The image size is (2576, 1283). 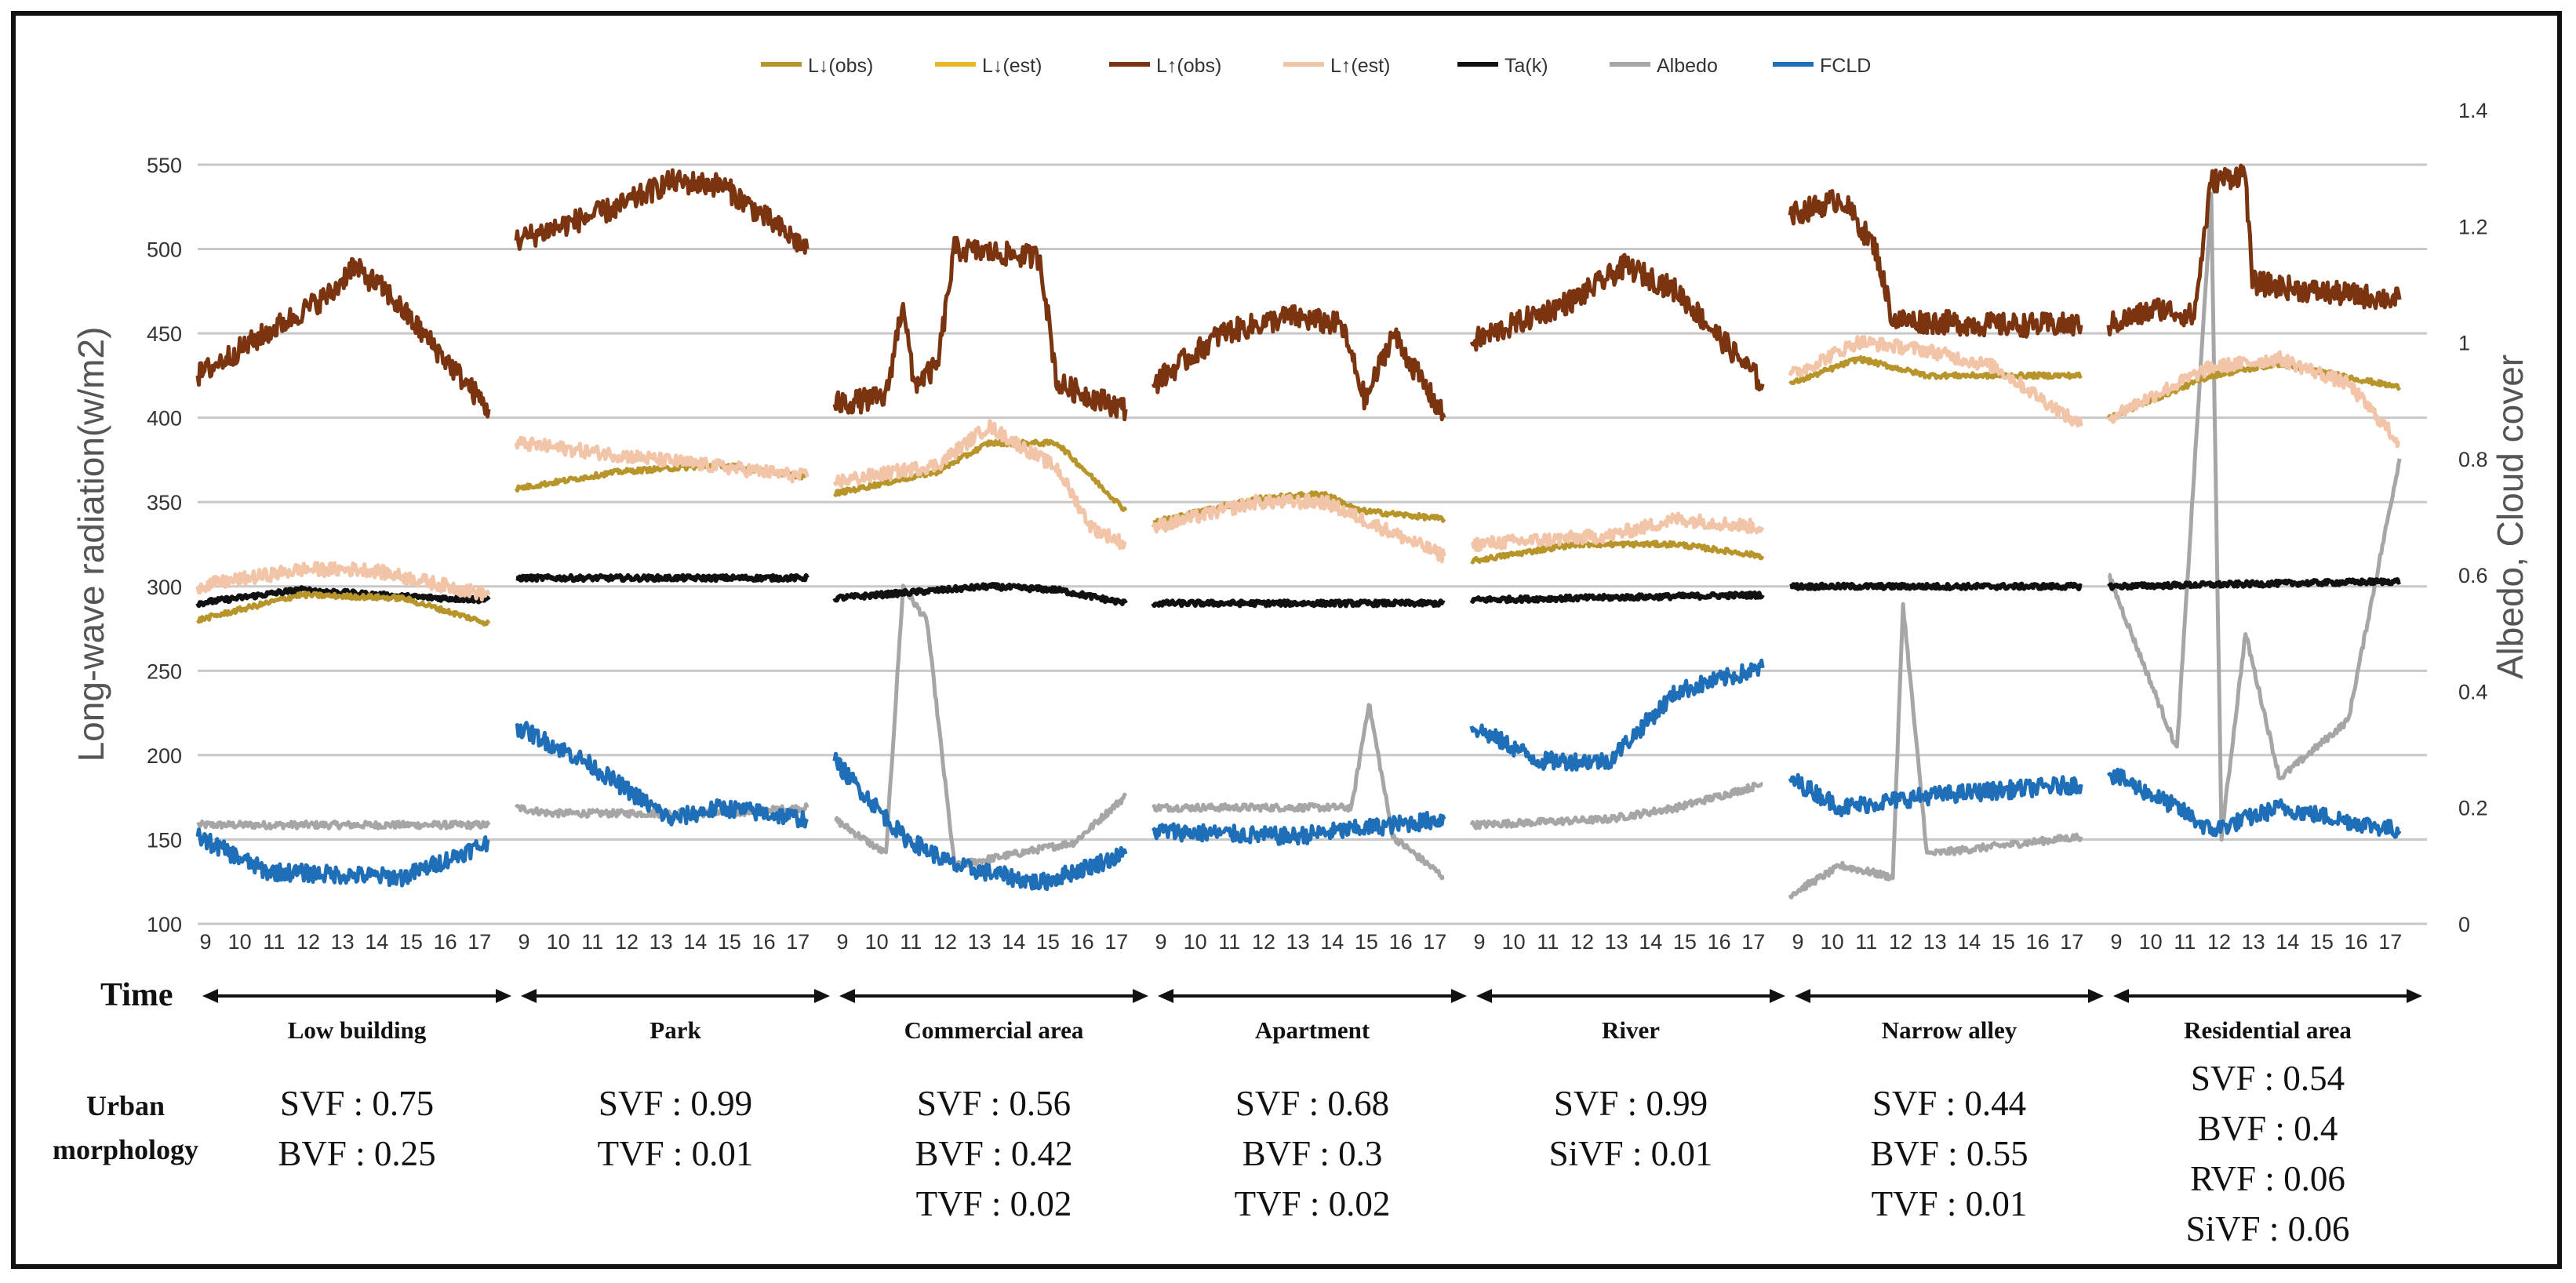 I want to click on morphology-value: TVF : 0.01, so click(x=1950, y=1204).